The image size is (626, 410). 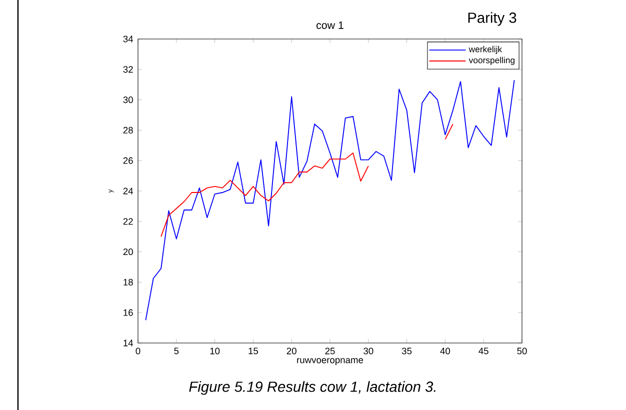 I want to click on y-tick-label: 22, so click(x=128, y=221).